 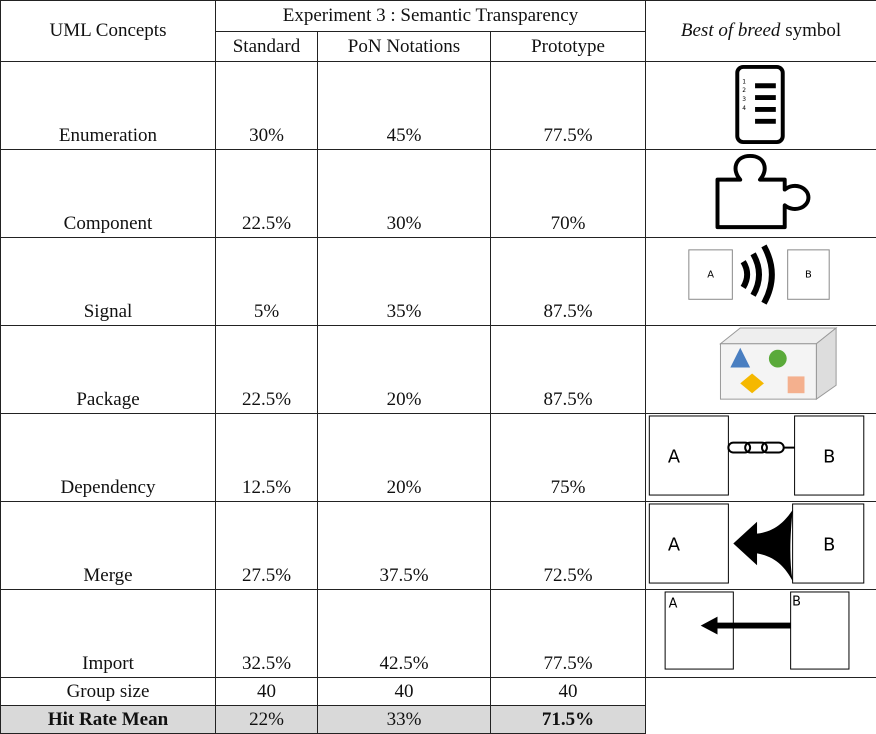 What do you see at coordinates (431, 16) in the screenshot?
I see `header-cell: Experiment 3 : Semantic Transparency` at bounding box center [431, 16].